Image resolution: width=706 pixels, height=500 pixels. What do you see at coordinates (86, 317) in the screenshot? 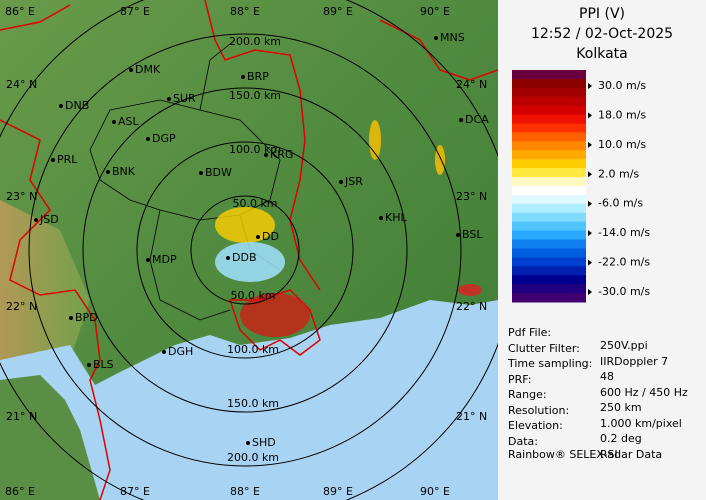
I see `city-label: BPD` at bounding box center [86, 317].